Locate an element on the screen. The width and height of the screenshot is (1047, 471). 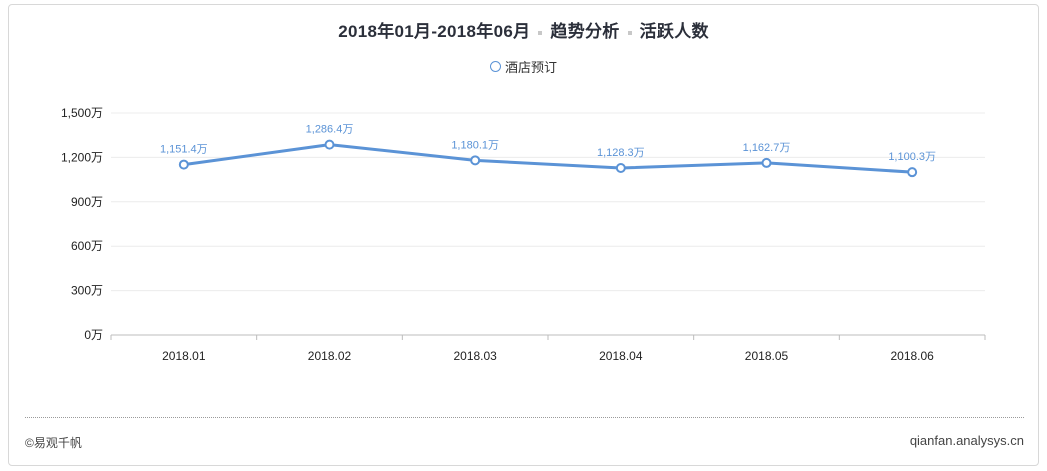
series-line is located at coordinates (548, 158).